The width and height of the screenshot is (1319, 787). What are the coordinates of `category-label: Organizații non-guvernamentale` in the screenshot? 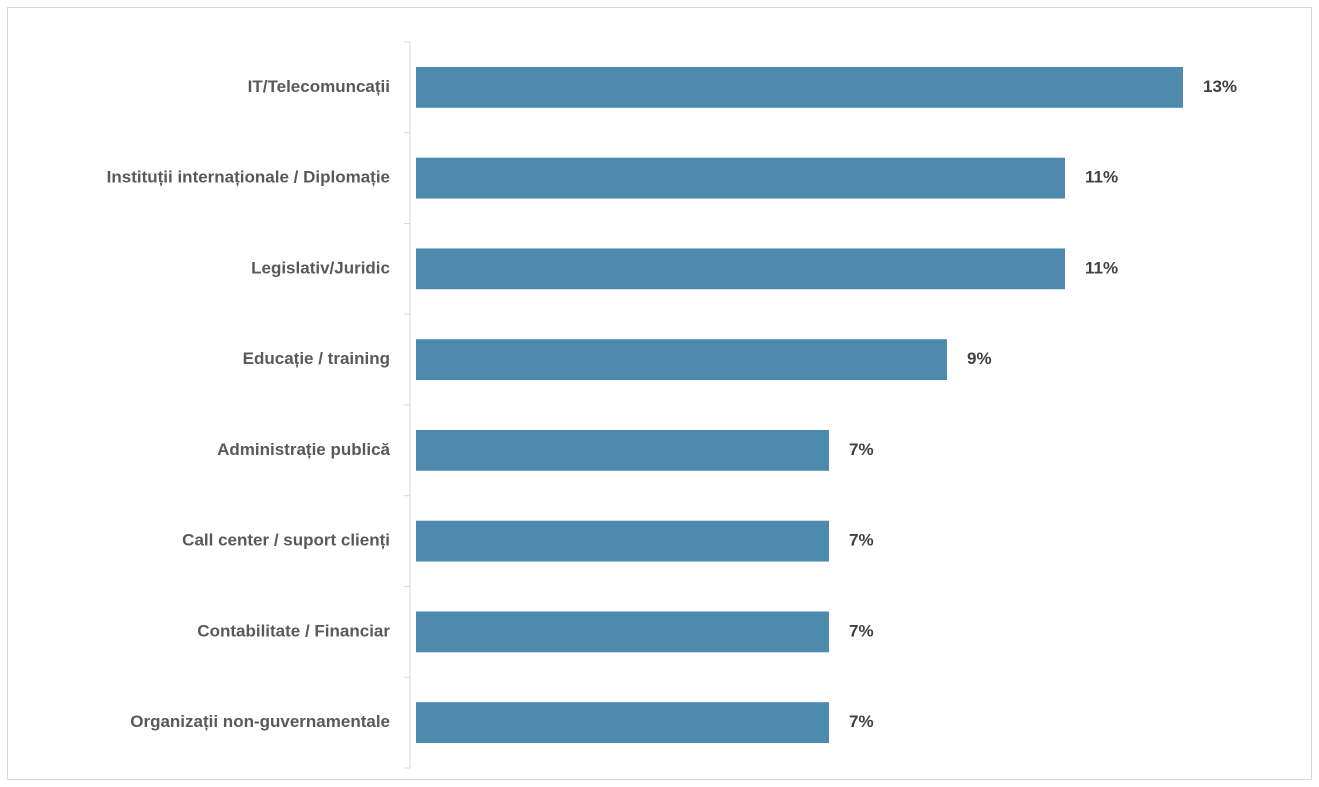 It's located at (260, 721).